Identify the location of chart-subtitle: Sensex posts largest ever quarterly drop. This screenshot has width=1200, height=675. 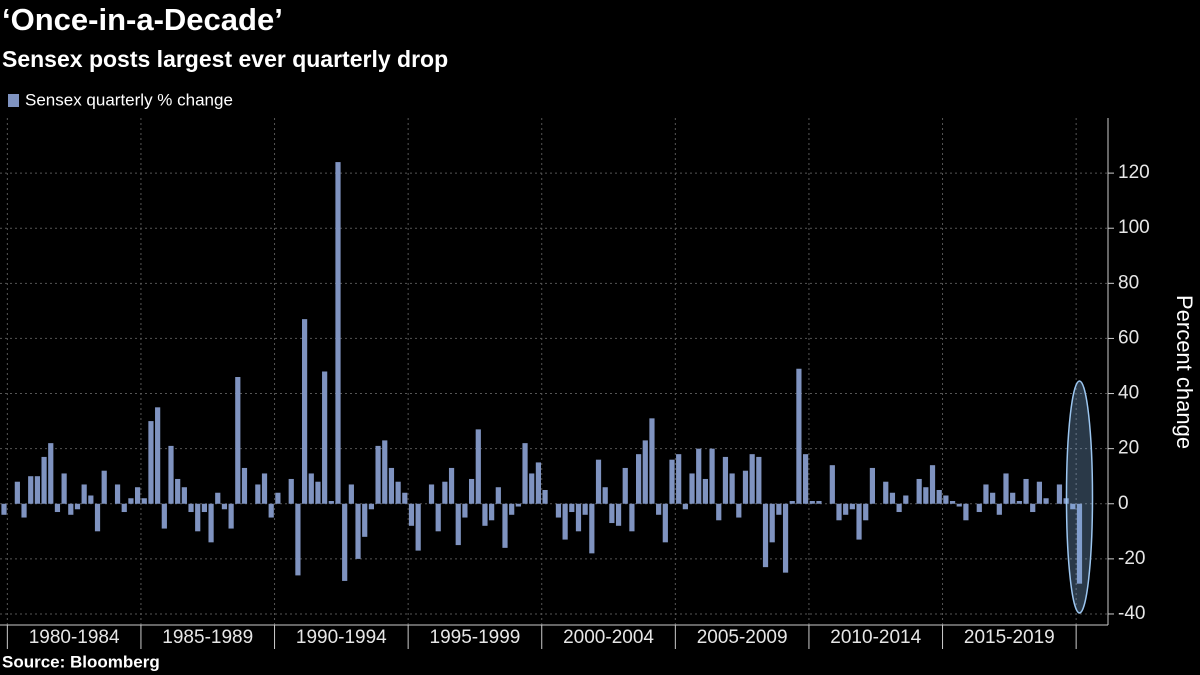
(225, 59).